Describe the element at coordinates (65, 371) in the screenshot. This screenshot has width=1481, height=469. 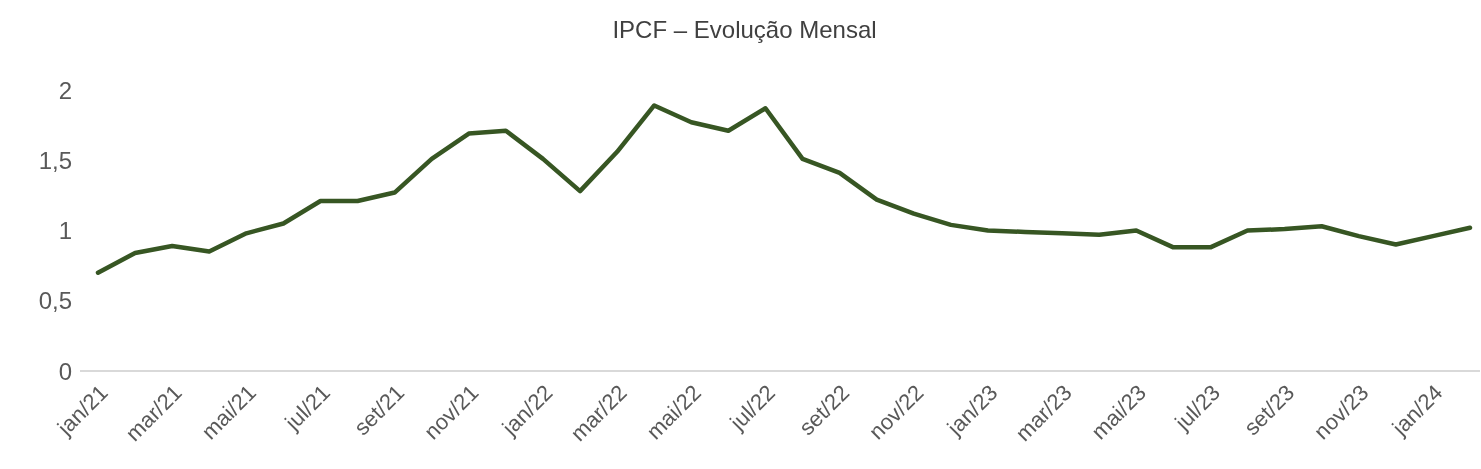
I see `y-tick-label: 0` at that location.